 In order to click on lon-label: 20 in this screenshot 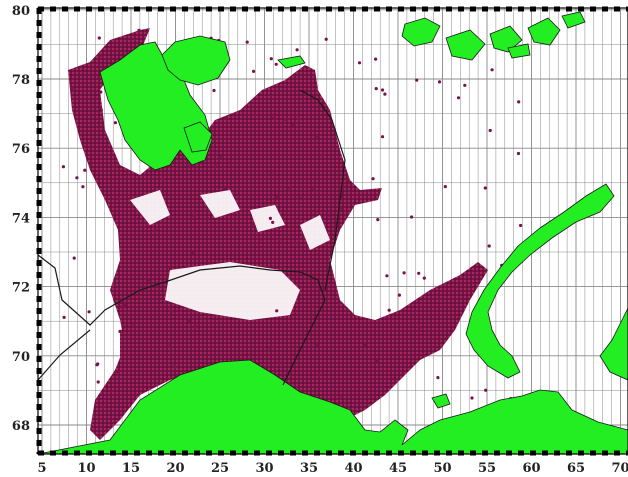, I will do `click(175, 468)`.